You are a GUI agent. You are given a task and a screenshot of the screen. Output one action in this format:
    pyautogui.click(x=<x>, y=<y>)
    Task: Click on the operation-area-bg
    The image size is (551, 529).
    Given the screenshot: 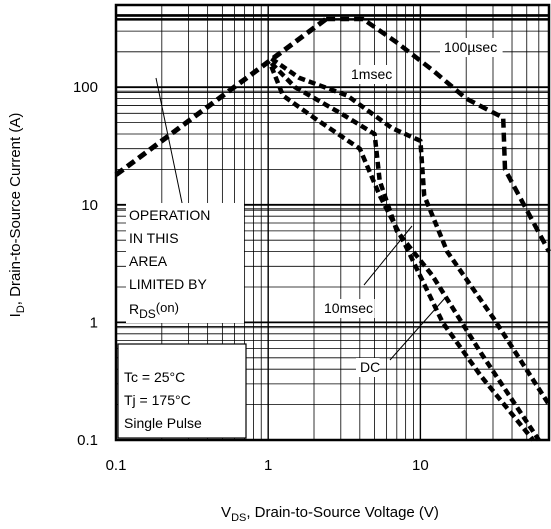 What is the action you would take?
    pyautogui.click(x=185, y=263)
    